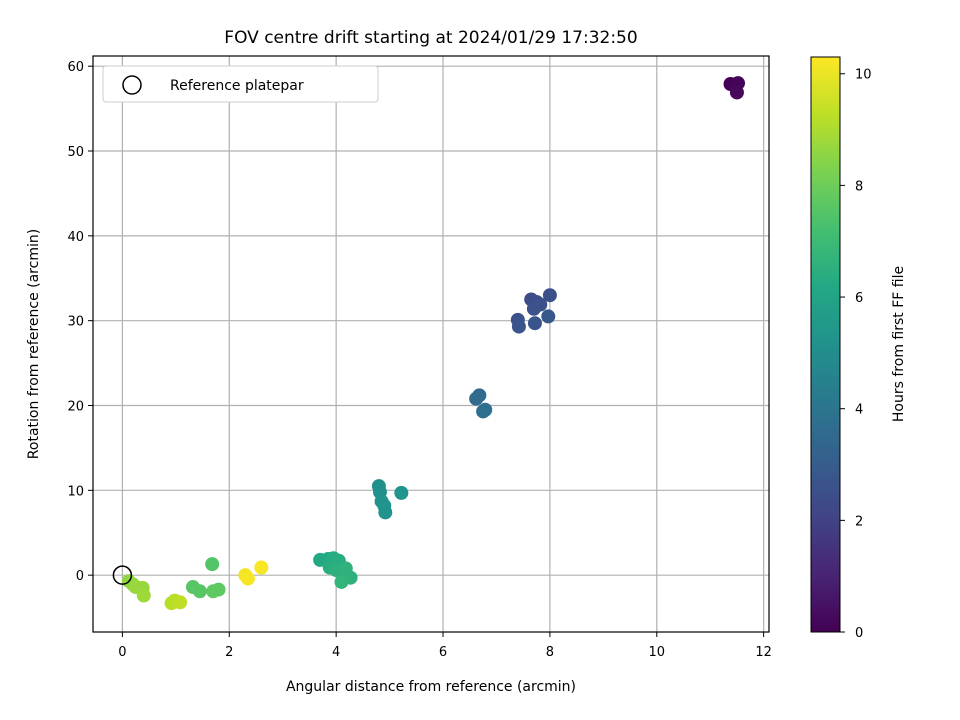 This screenshot has height=720, width=960. What do you see at coordinates (75, 152) in the screenshot?
I see `y-tick-label: 50` at bounding box center [75, 152].